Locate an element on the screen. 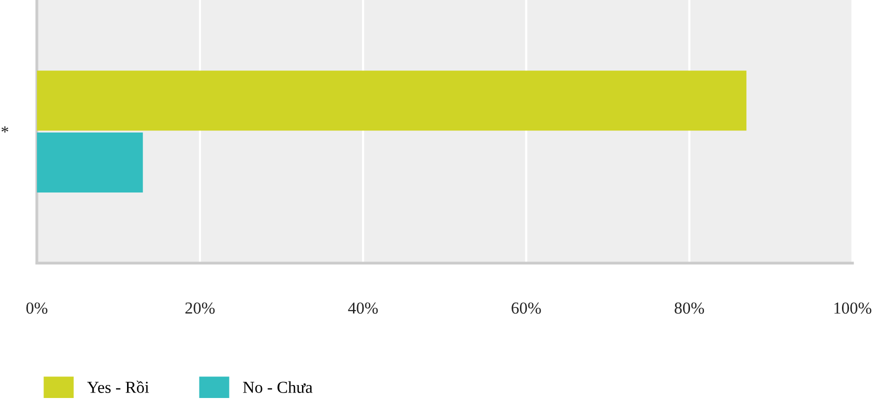 Image resolution: width=877 pixels, height=406 pixels. legend-label: Yes - Rồi is located at coordinates (118, 386).